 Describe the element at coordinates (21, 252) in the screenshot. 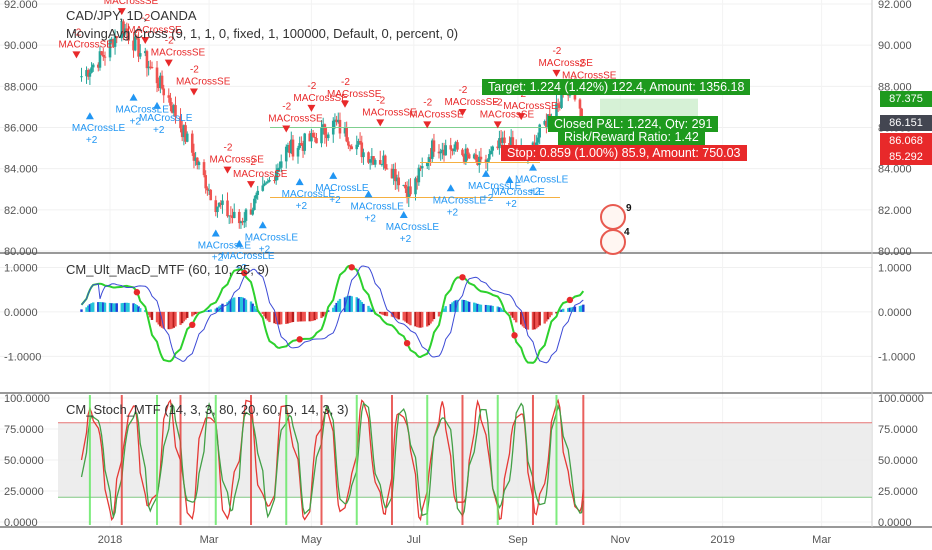

I see `price-axis-label-left: 80.000` at that location.